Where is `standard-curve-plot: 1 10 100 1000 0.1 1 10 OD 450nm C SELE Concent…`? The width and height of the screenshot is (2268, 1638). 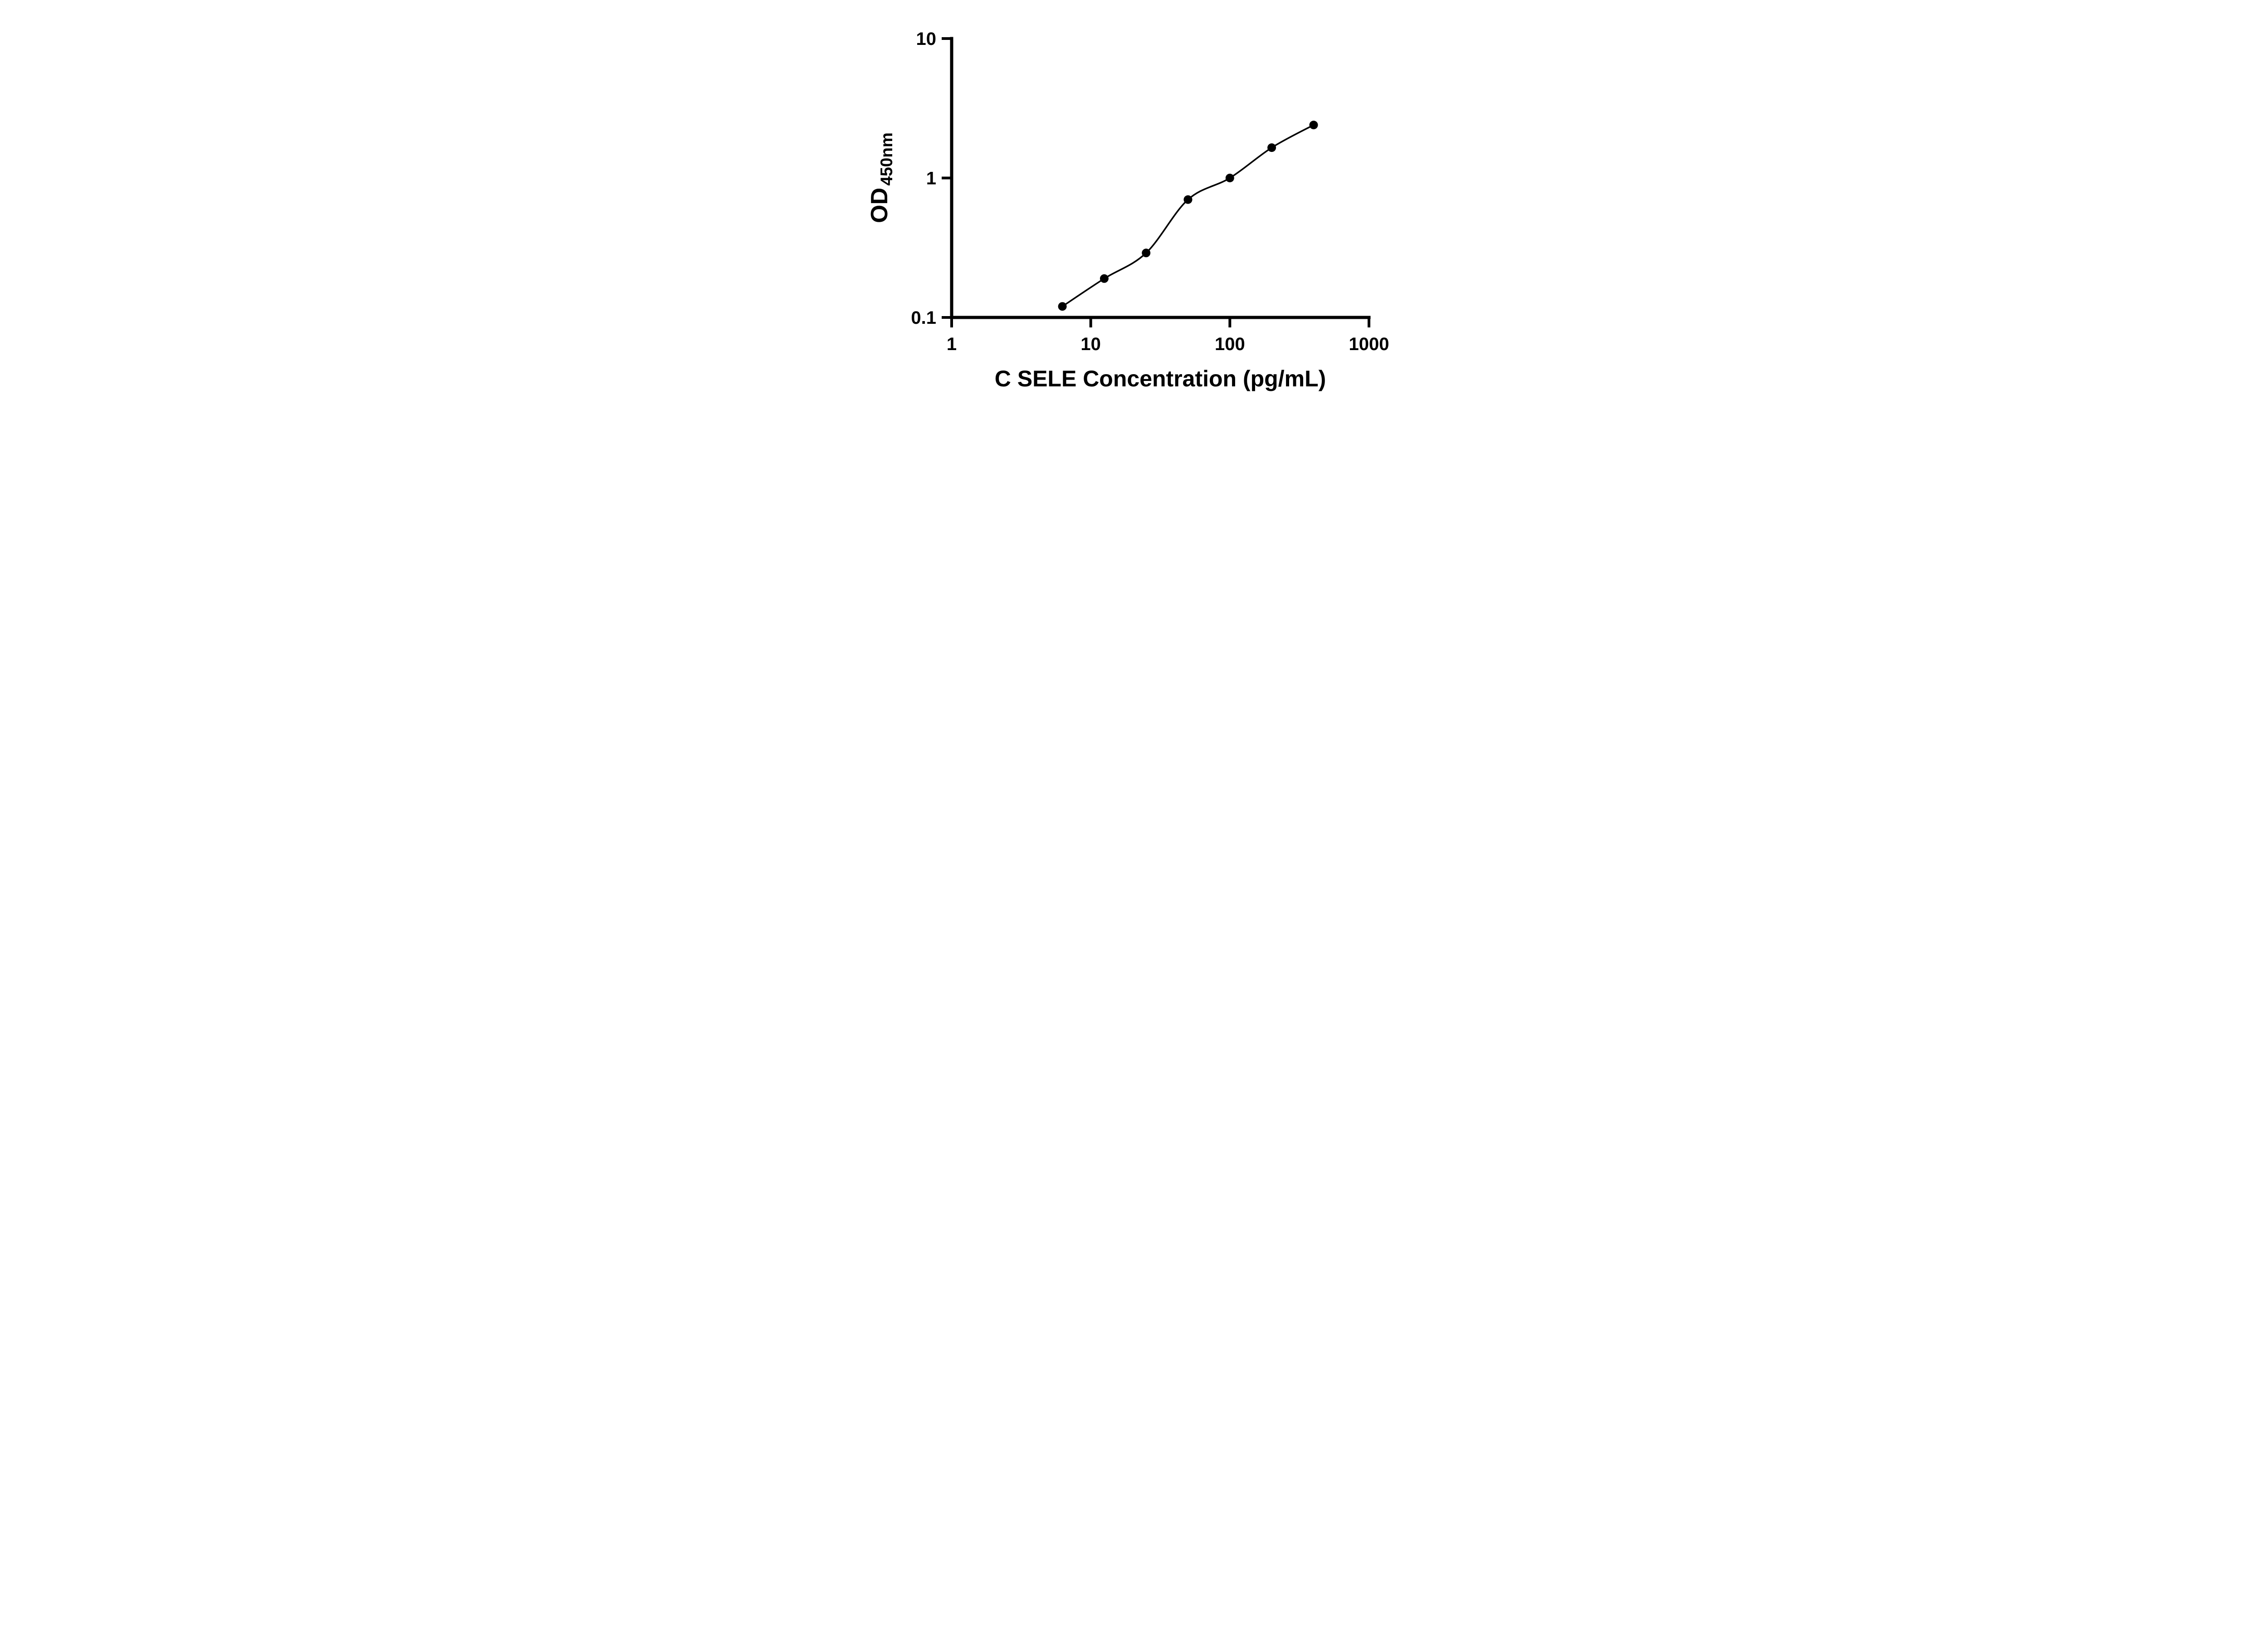 standard-curve-plot: 1 10 100 1000 0.1 1 10 OD 450nm C SELE Concent… is located at coordinates (1128, 210).